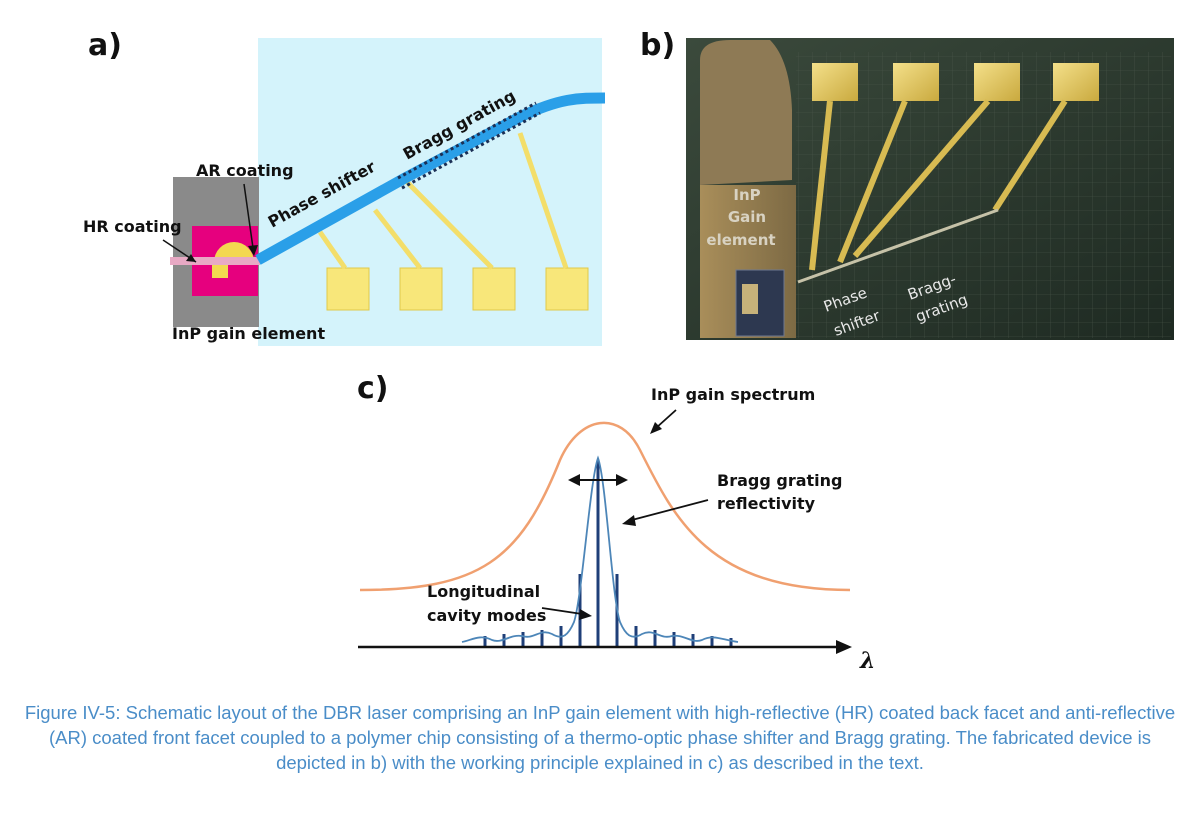 This screenshot has height=825, width=1200. What do you see at coordinates (867, 661) in the screenshot?
I see `wavelength-axis-label: λ` at bounding box center [867, 661].